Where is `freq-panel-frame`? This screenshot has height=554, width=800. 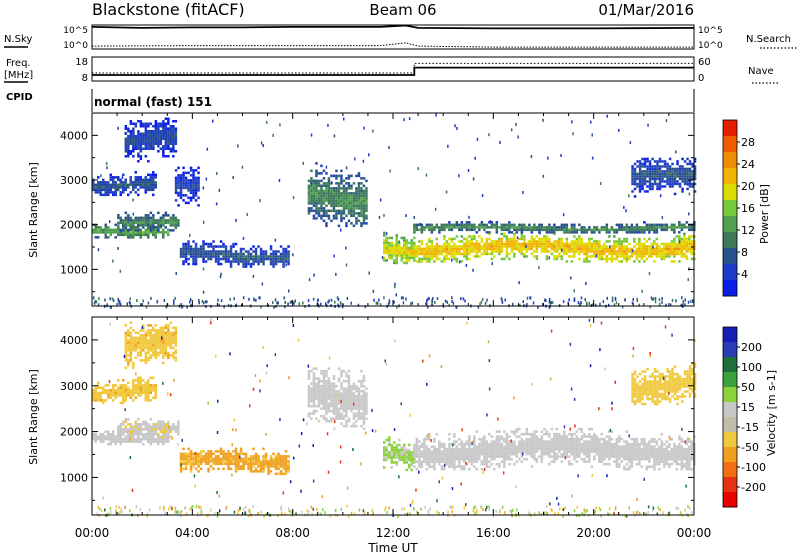 freq-panel-frame is located at coordinates (393, 69).